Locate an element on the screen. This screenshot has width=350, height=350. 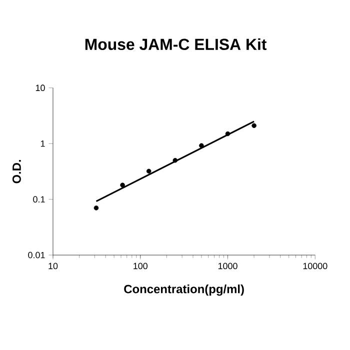
y-axis-title: O.D. is located at coordinates (16, 172).